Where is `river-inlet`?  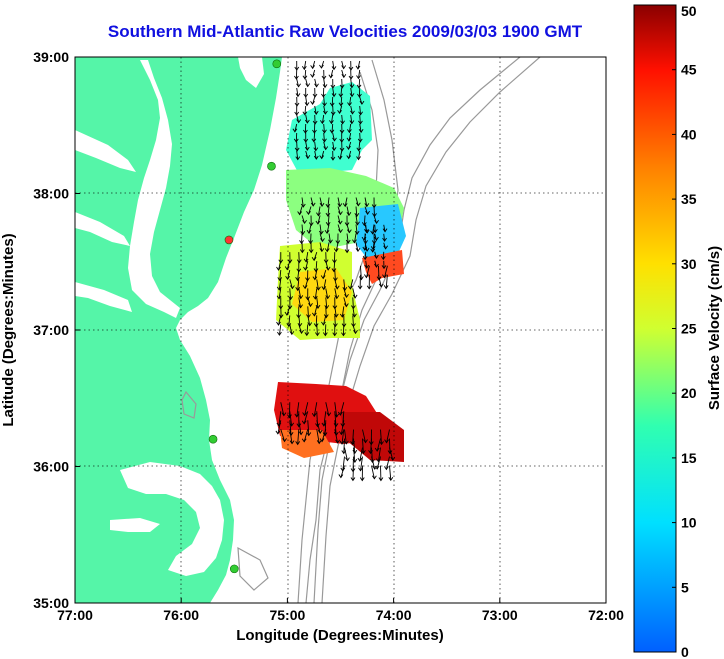
river-inlet is located at coordinates (103, 297).